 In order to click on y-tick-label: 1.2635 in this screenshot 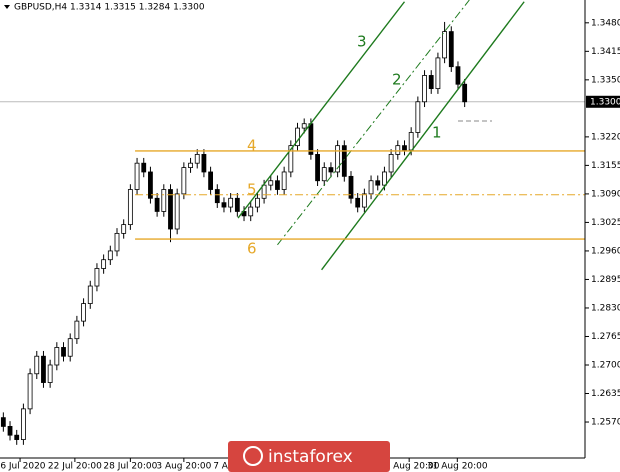, I will do `click(605, 394)`.